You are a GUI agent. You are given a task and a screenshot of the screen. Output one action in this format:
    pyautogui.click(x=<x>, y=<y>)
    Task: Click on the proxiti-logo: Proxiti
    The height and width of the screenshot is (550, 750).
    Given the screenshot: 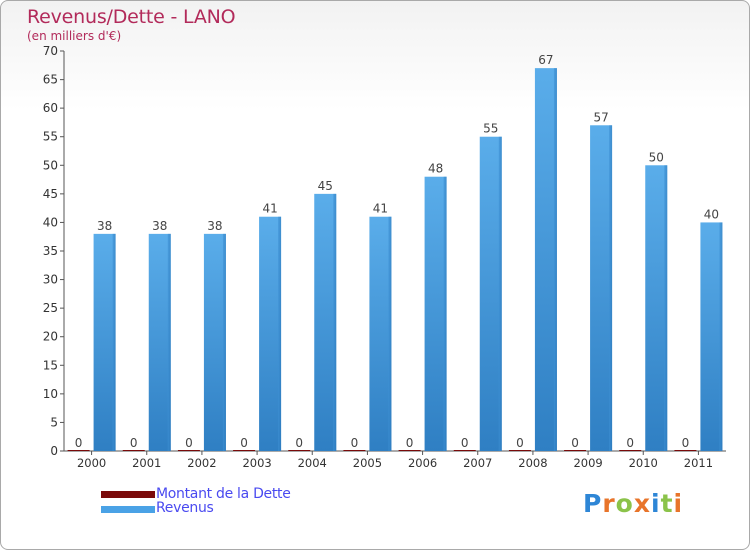 What is the action you would take?
    pyautogui.click(x=633, y=503)
    